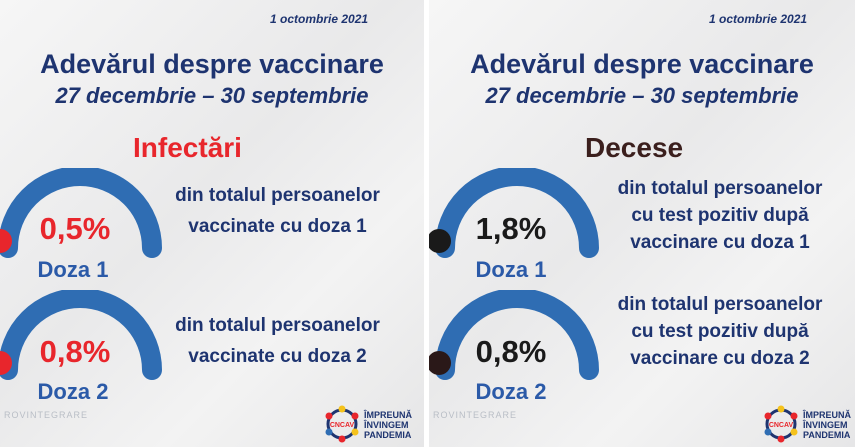  I want to click on dose1-percent: 0,5%, so click(75, 228).